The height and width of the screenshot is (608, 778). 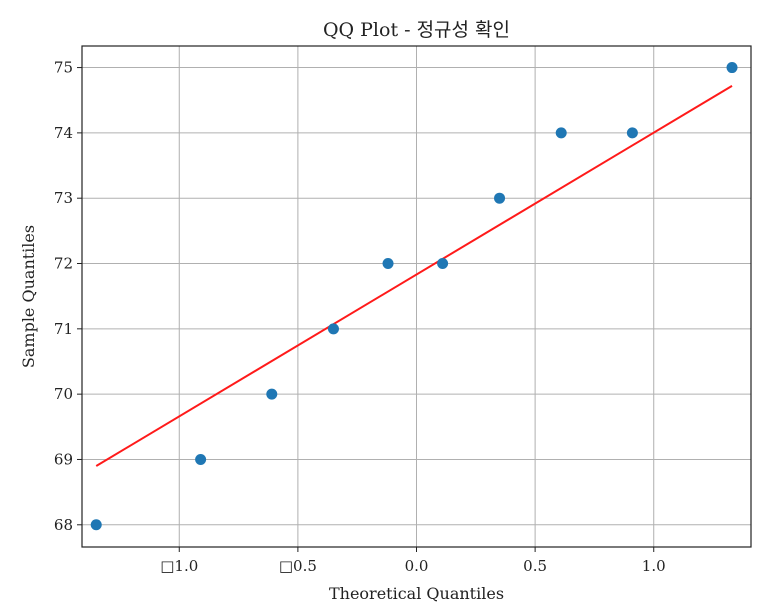 I want to click on y-tick-label: 72, so click(x=63, y=264).